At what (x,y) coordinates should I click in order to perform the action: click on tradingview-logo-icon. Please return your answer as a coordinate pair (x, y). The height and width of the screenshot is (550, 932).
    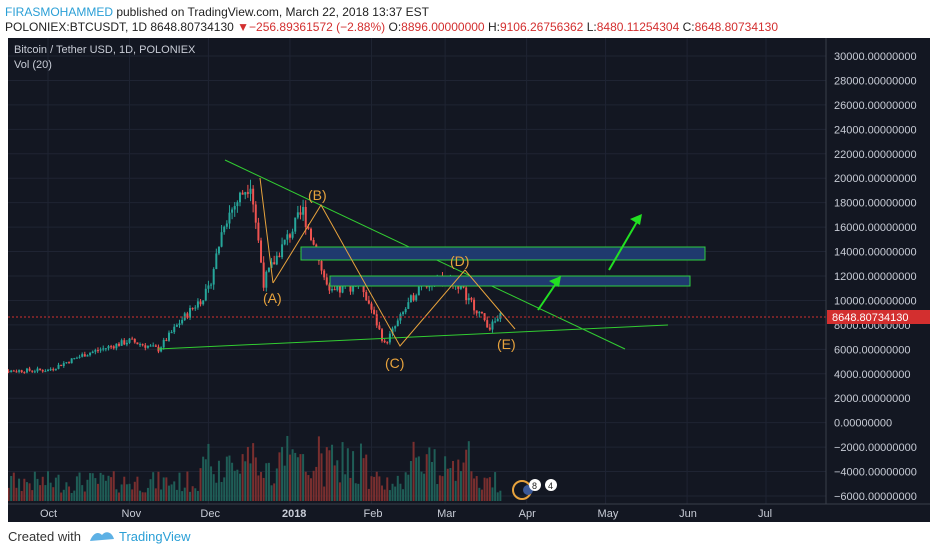
    Looking at the image, I should click on (102, 536).